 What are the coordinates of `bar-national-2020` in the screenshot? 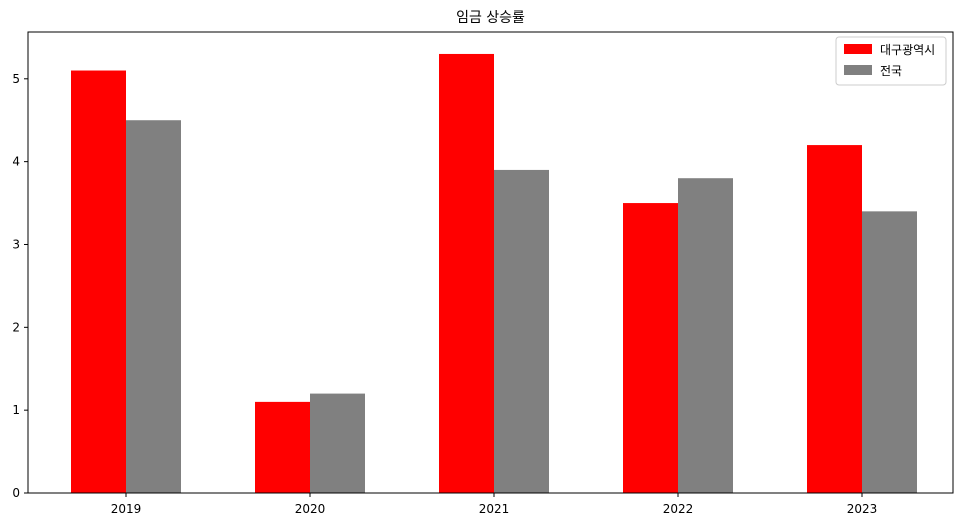 It's located at (337, 443).